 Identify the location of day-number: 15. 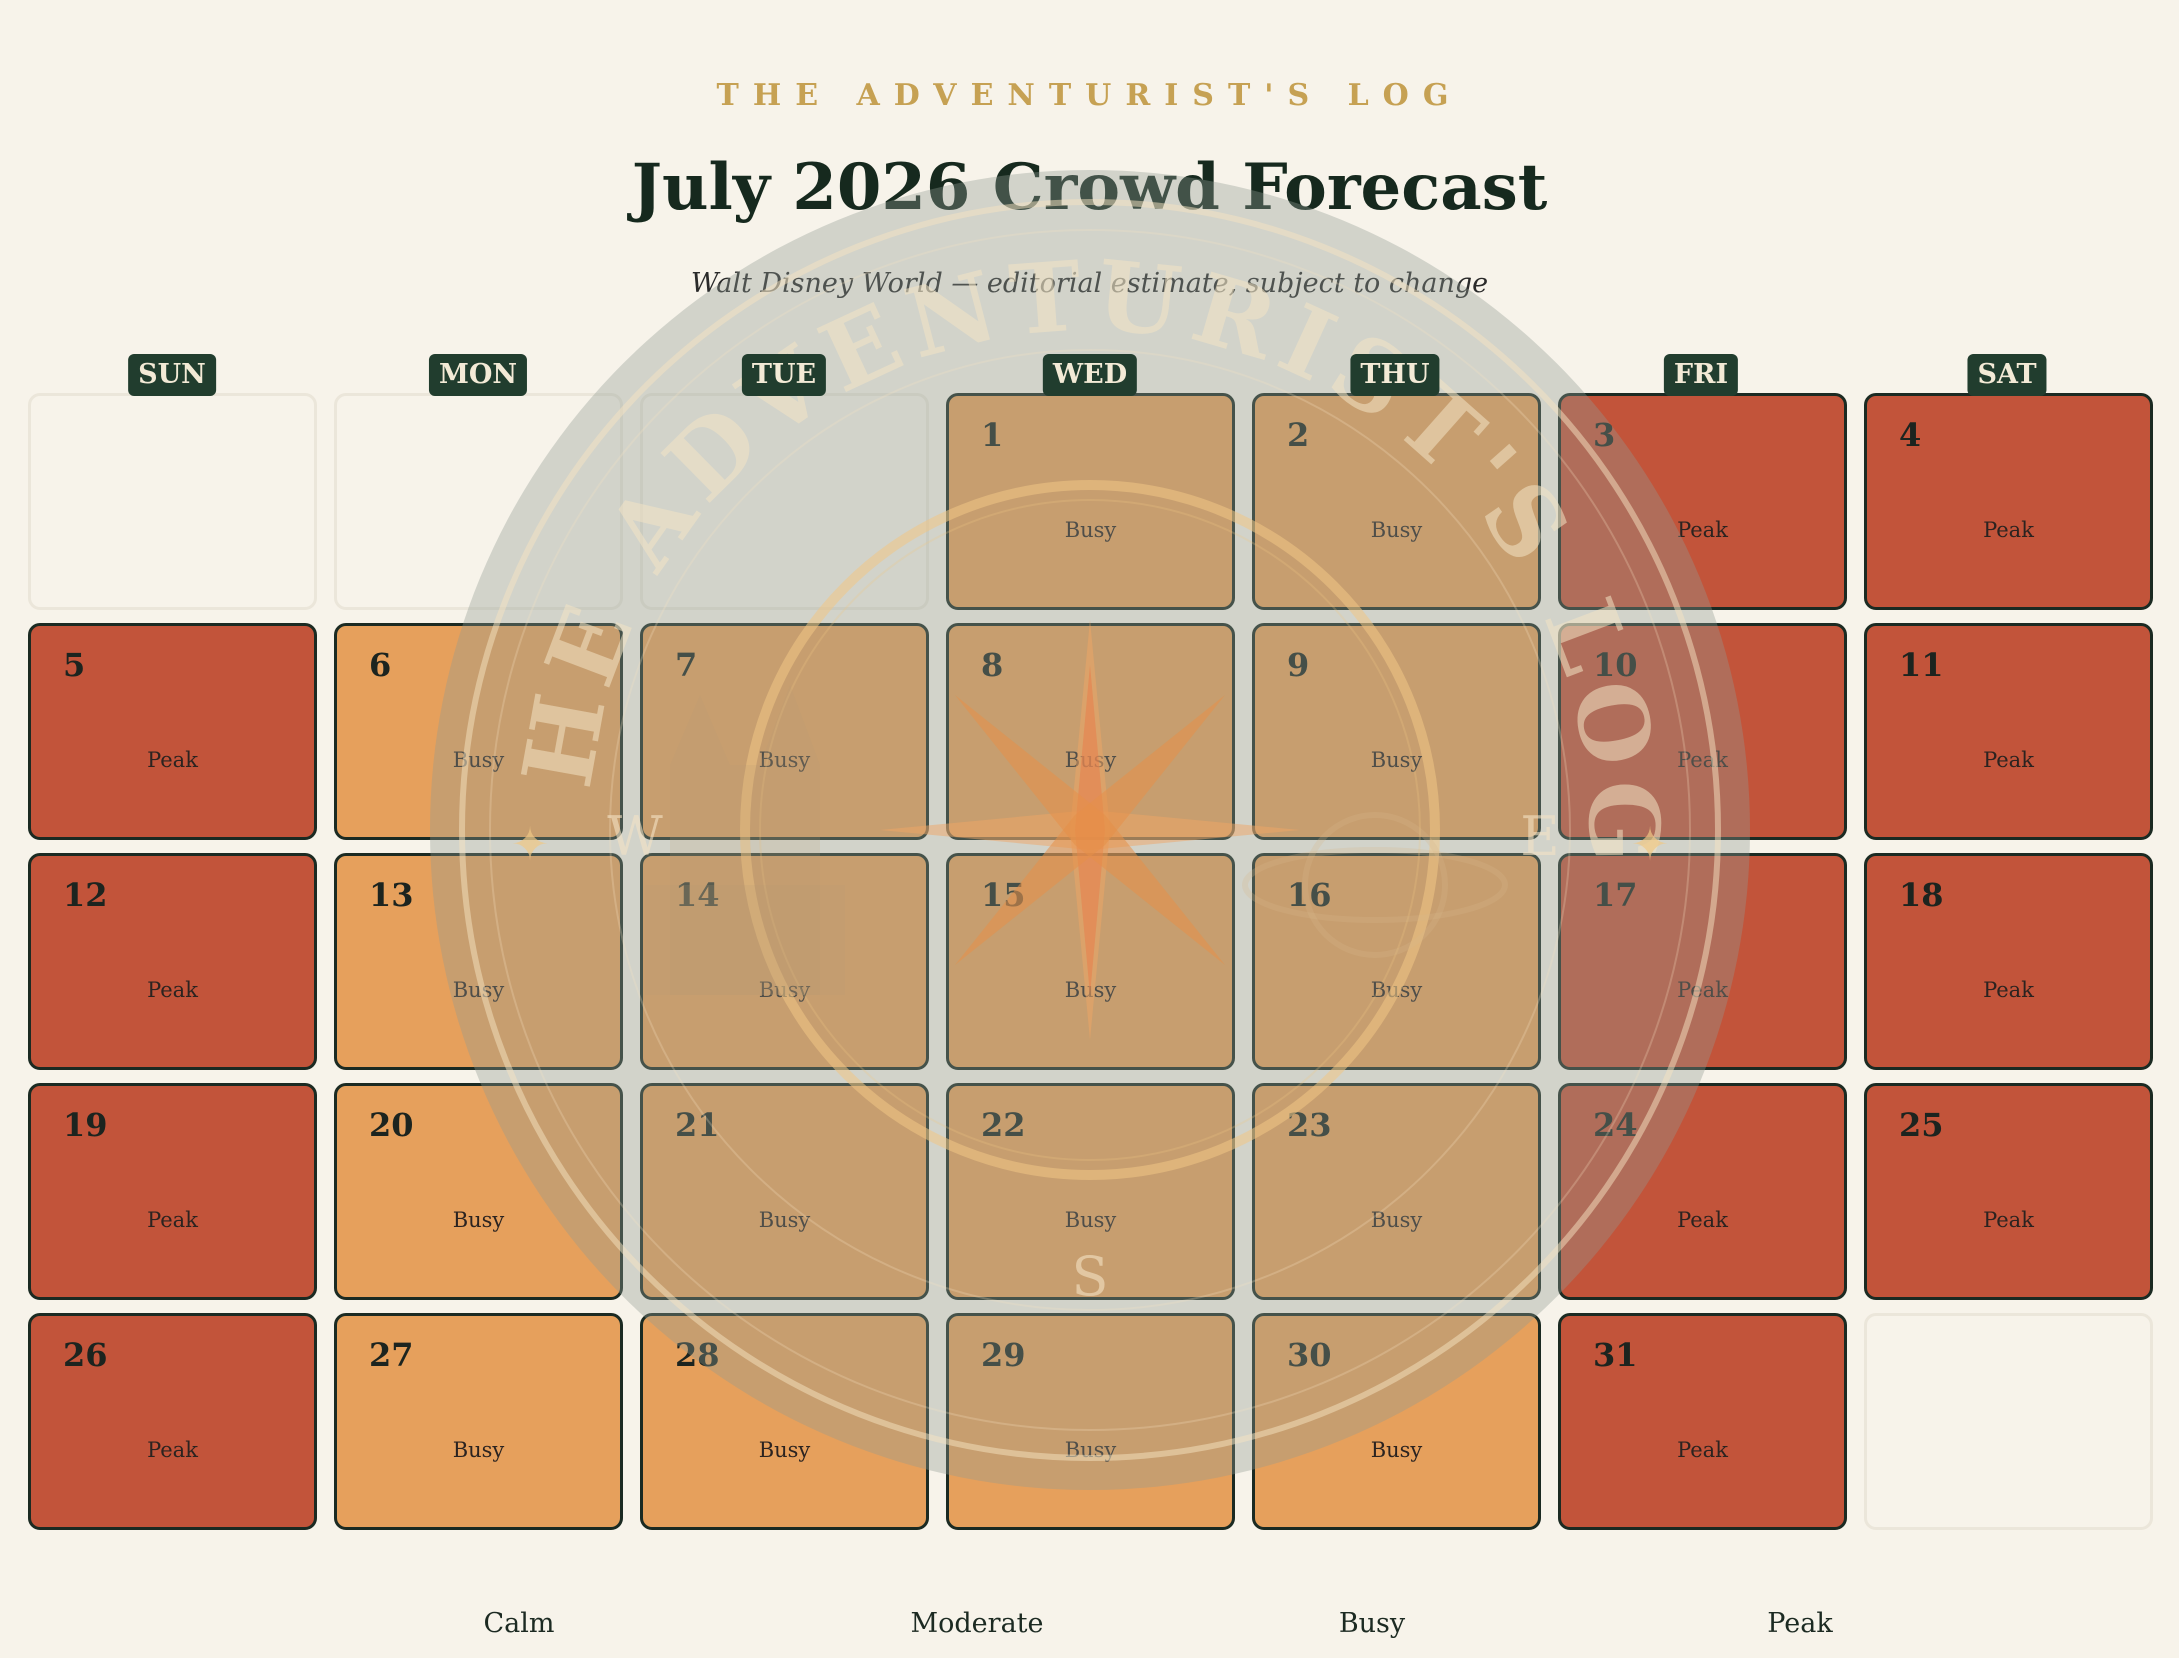
(1003, 895).